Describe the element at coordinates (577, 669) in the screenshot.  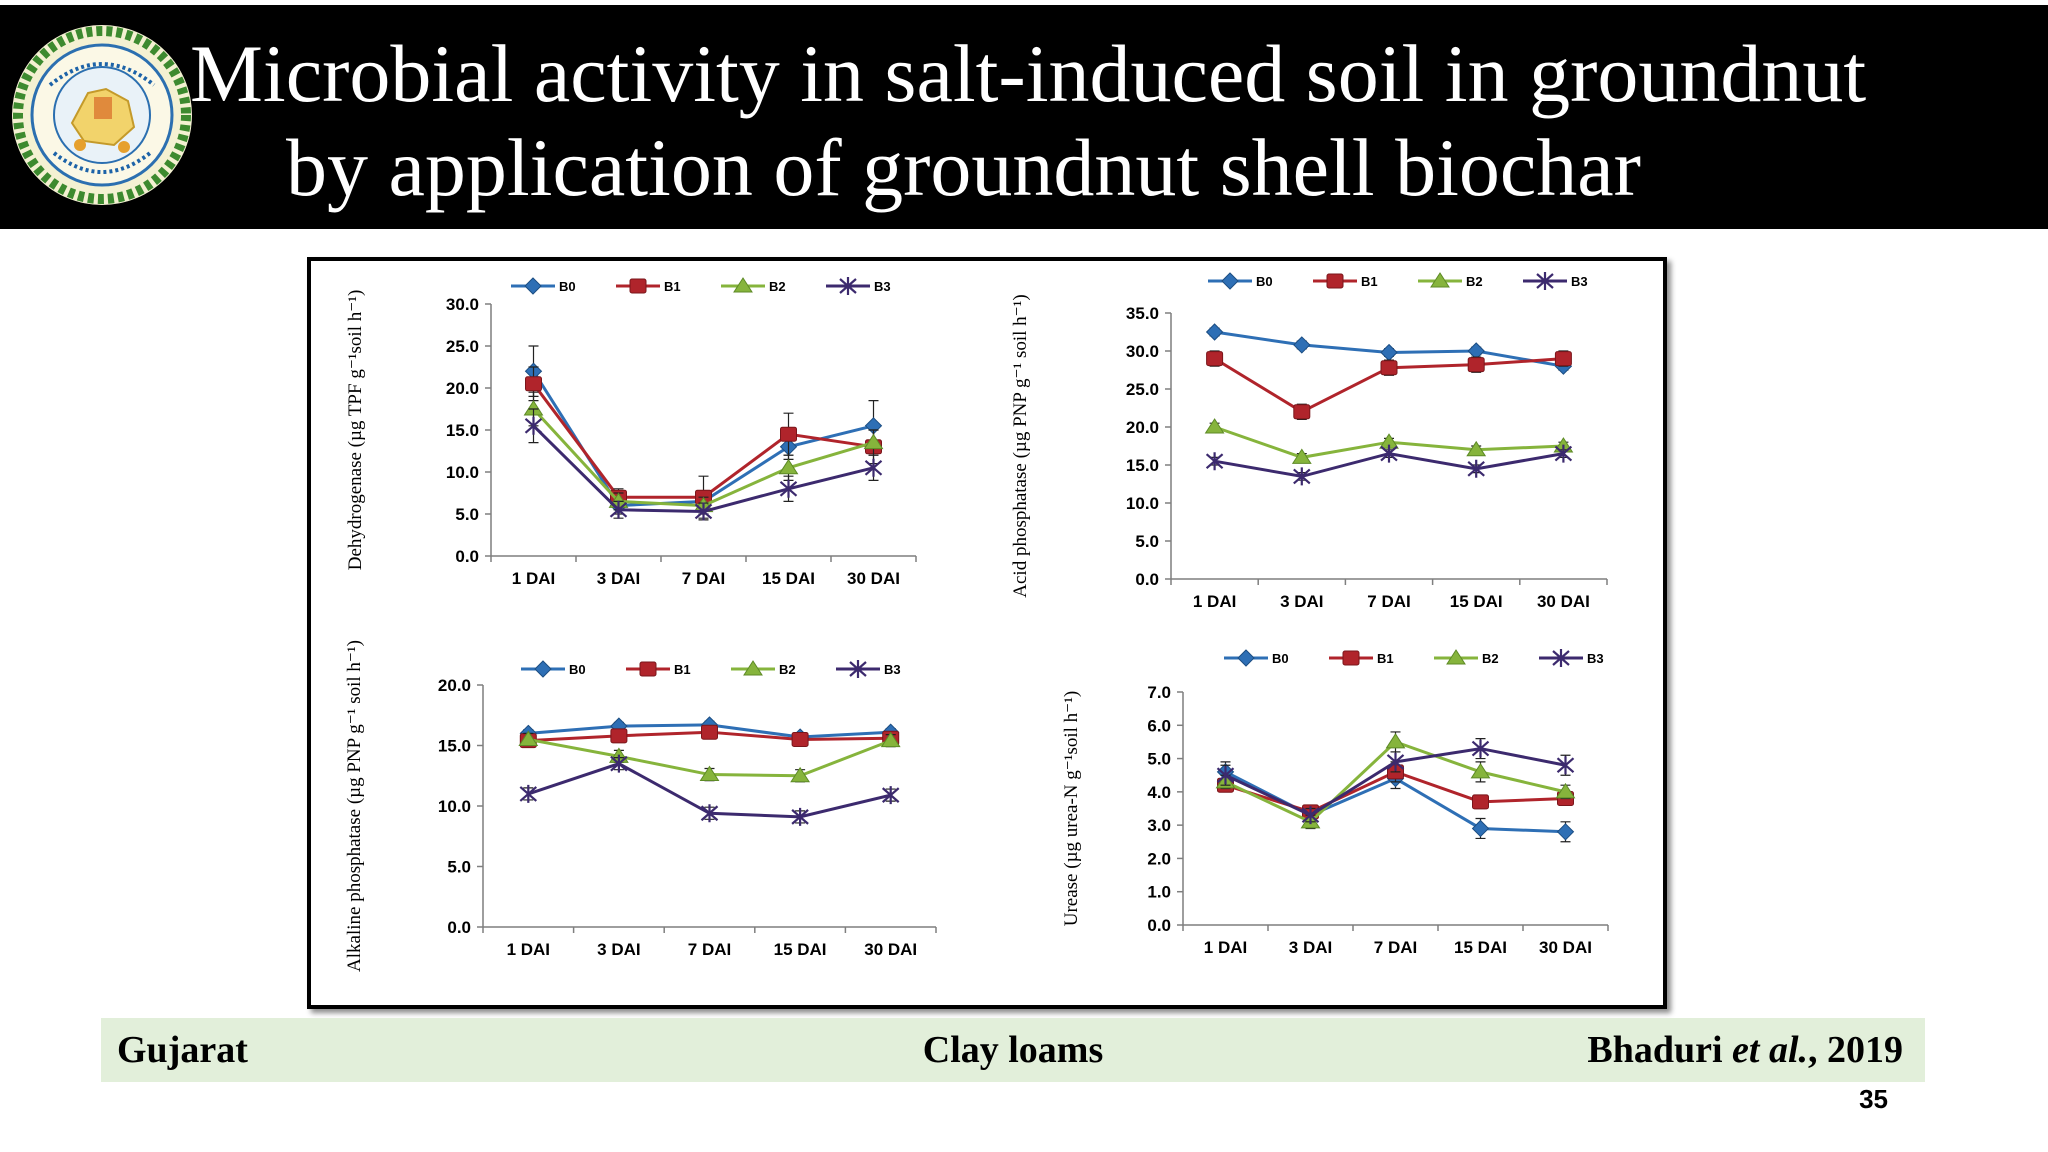
I see `legend-label: B0` at that location.